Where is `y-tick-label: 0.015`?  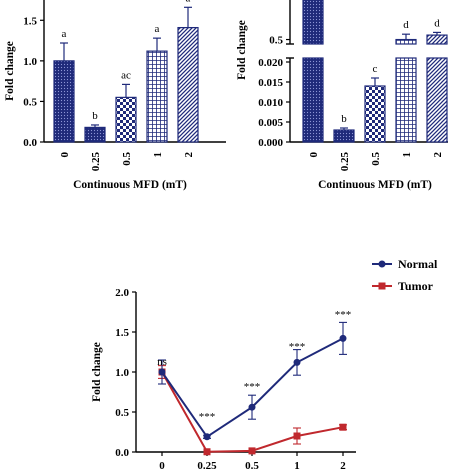
y-tick-label: 0.015 is located at coordinates (270, 83).